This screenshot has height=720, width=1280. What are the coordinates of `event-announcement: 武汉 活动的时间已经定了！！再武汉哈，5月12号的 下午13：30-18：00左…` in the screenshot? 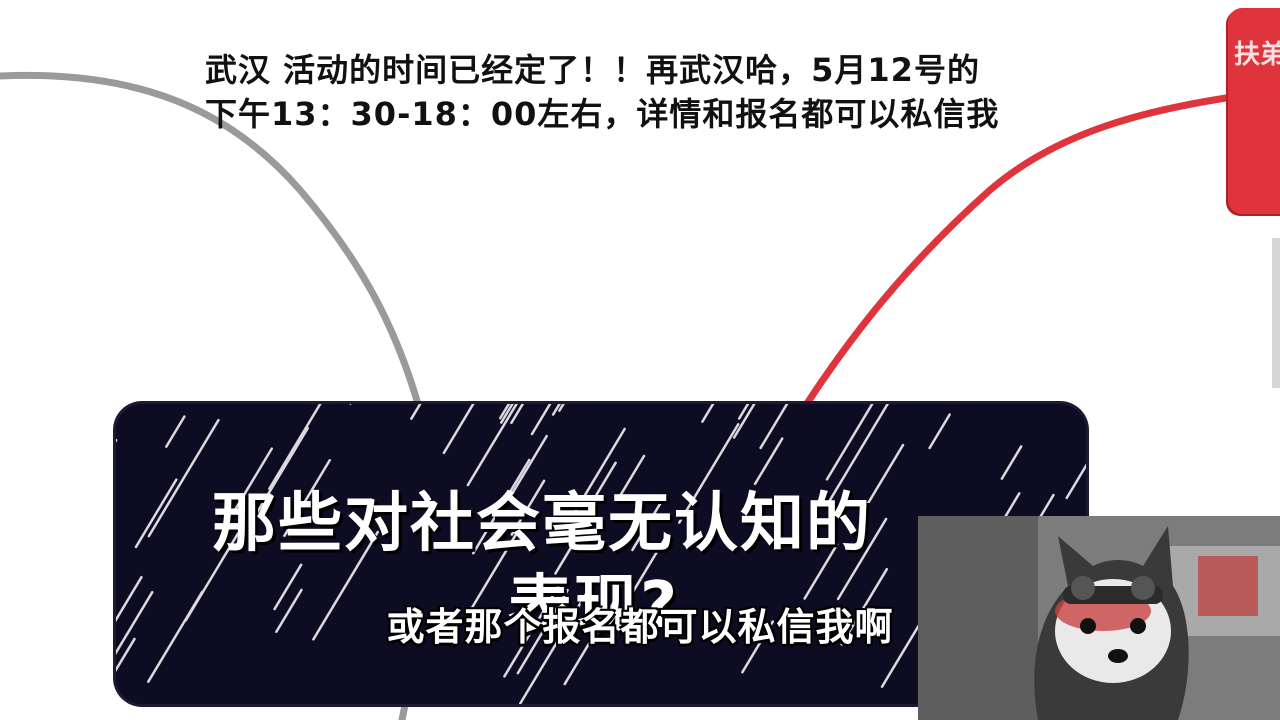 It's located at (635, 92).